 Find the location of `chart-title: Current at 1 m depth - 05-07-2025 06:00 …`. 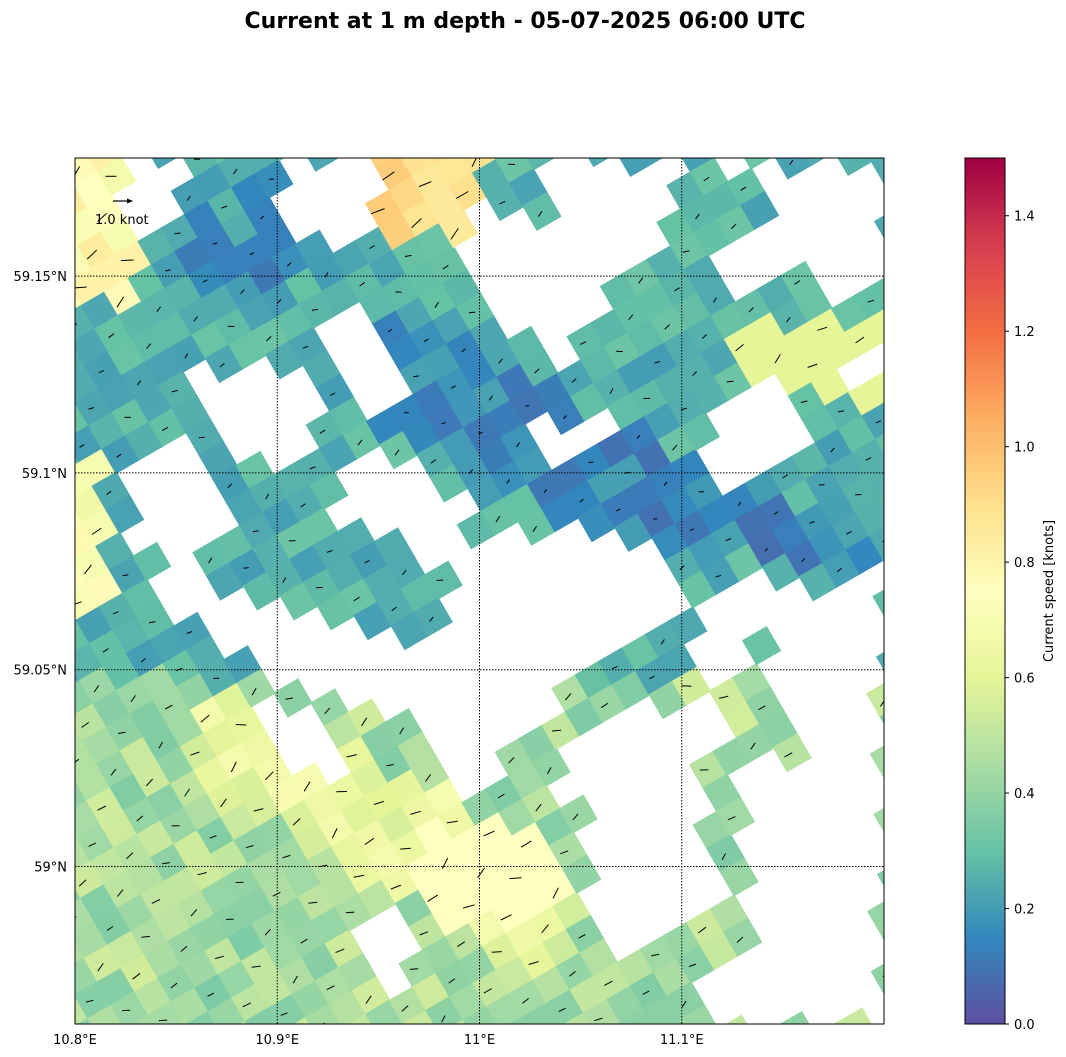

chart-title: Current at 1 m depth - 05-07-2025 06:00 … is located at coordinates (525, 21).